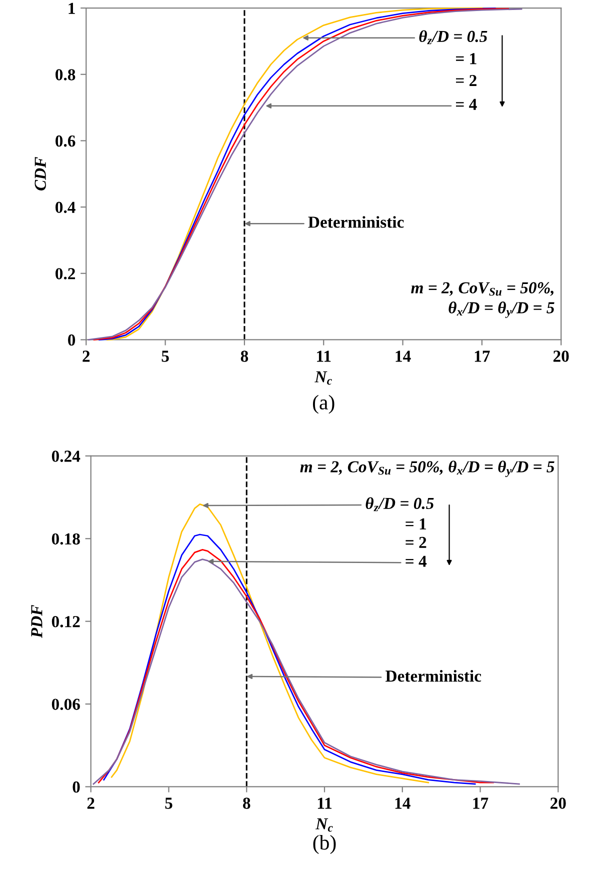 The width and height of the screenshot is (590, 894). I want to click on y-tick-label: 0.4, so click(66, 208).